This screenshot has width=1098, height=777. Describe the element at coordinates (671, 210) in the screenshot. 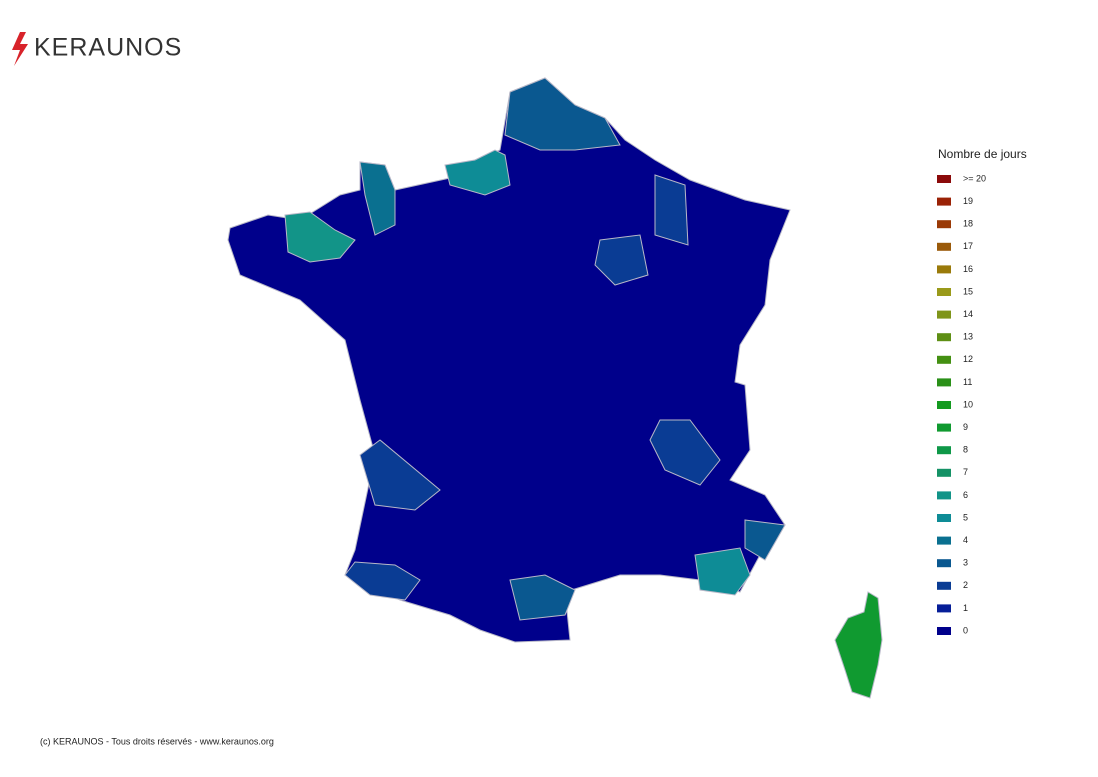

I see `region-marne` at that location.